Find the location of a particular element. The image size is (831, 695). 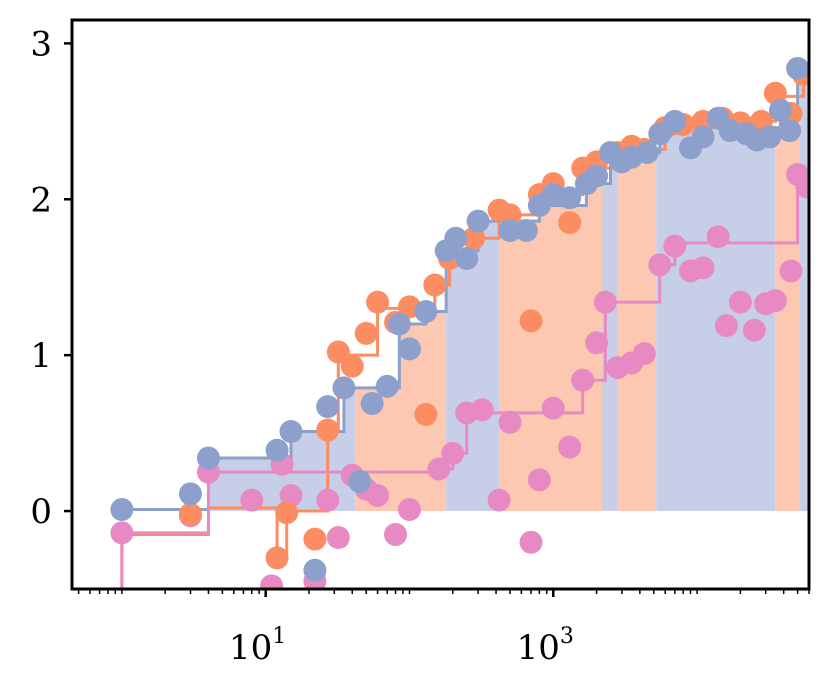

y-tick-label-2: 2 is located at coordinates (41, 200).